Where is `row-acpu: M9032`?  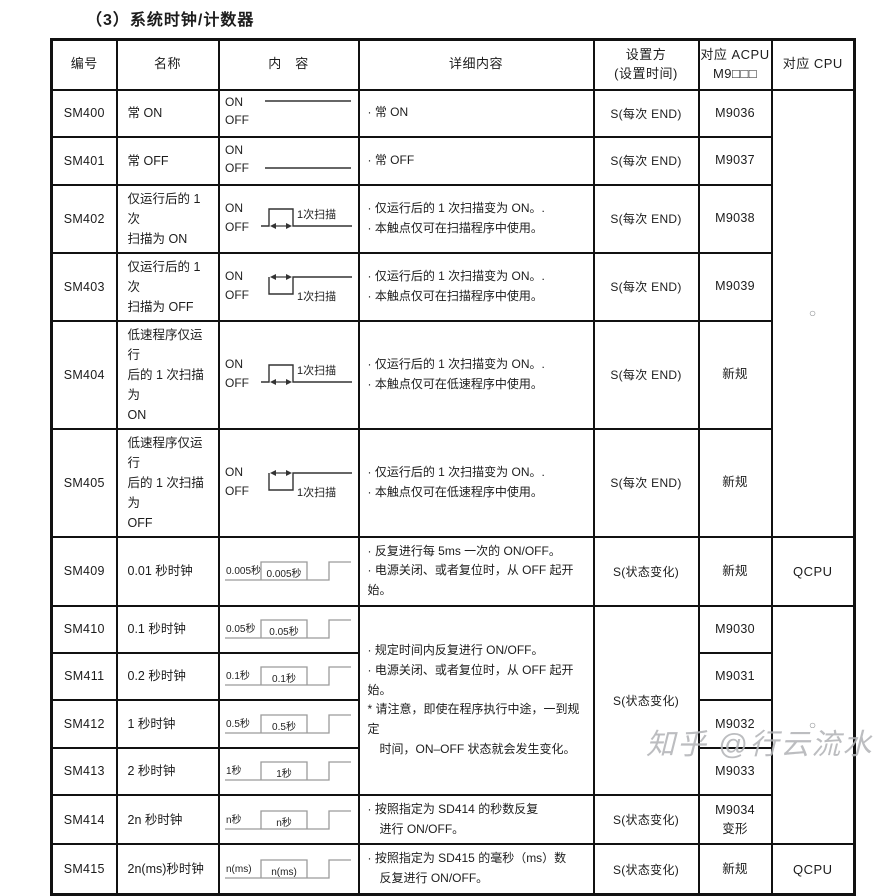 row-acpu: M9032 is located at coordinates (735, 723).